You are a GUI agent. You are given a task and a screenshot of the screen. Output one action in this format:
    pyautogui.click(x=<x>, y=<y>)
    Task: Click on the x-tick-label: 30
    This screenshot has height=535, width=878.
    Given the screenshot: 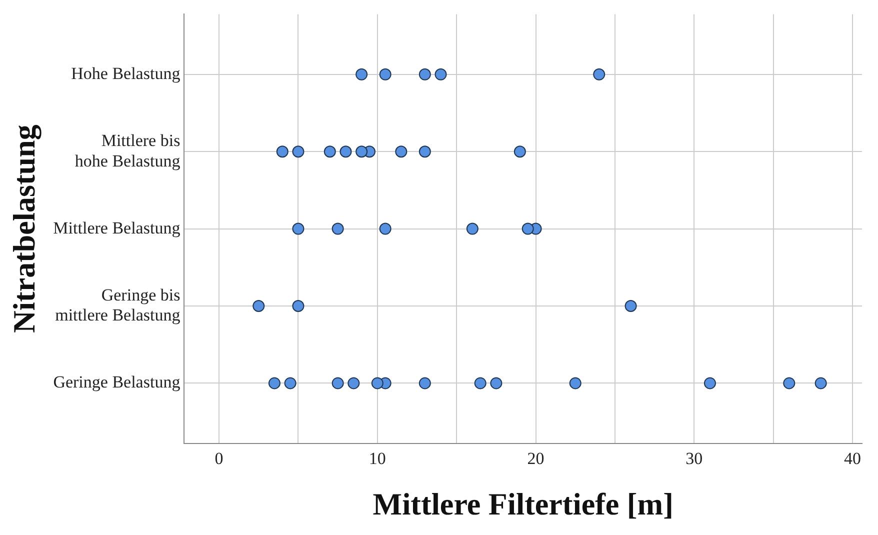 What is the action you would take?
    pyautogui.click(x=694, y=458)
    